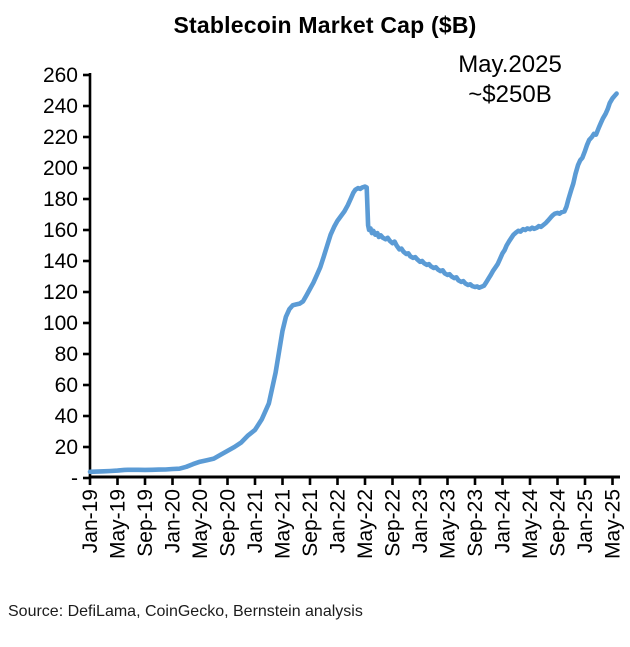 This screenshot has width=630, height=647. I want to click on x-tick-label: Sep-23, so click(475, 523).